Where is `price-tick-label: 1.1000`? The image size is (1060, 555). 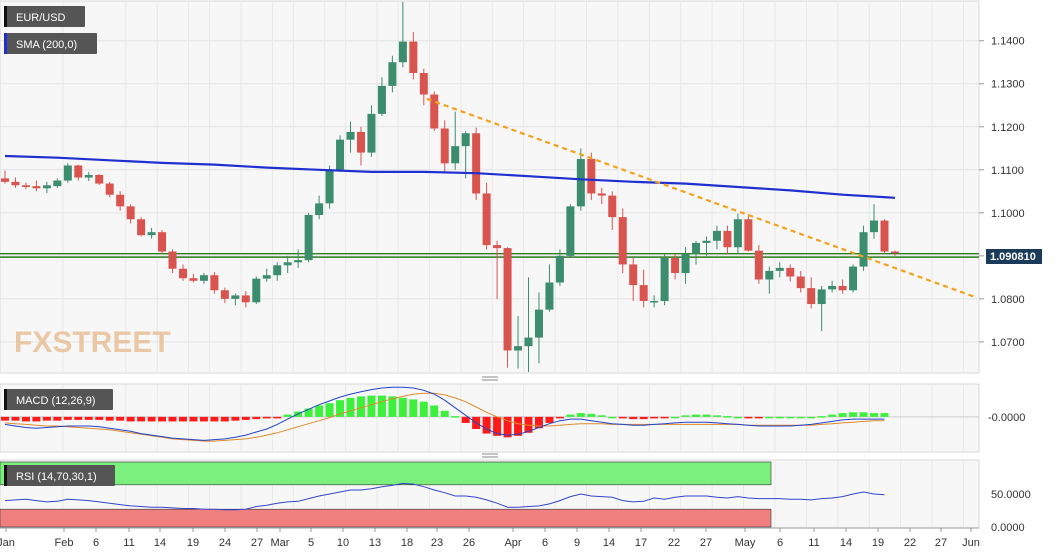
price-tick-label: 1.1000 is located at coordinates (1008, 214).